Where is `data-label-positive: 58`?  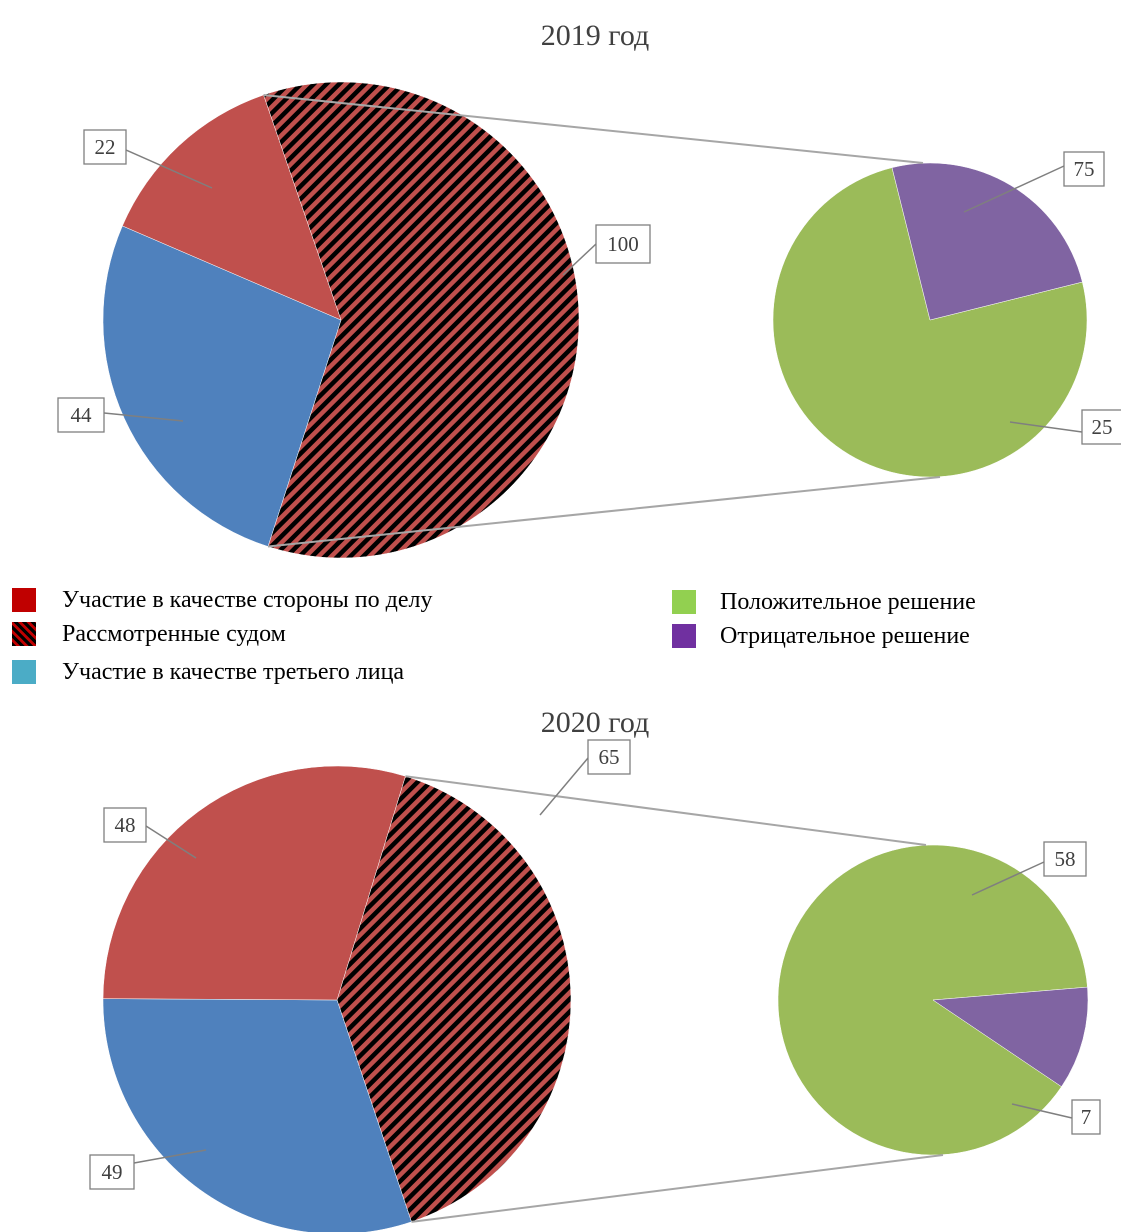 data-label-positive: 58 is located at coordinates (1065, 859).